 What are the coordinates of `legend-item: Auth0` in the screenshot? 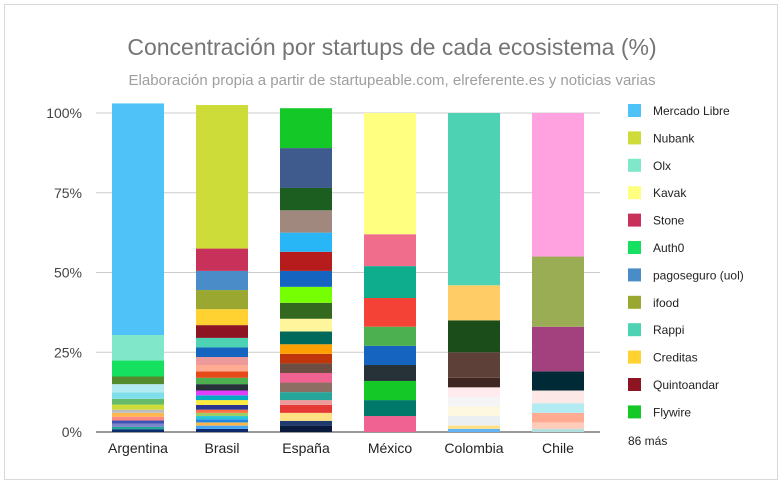 It's located at (656, 248).